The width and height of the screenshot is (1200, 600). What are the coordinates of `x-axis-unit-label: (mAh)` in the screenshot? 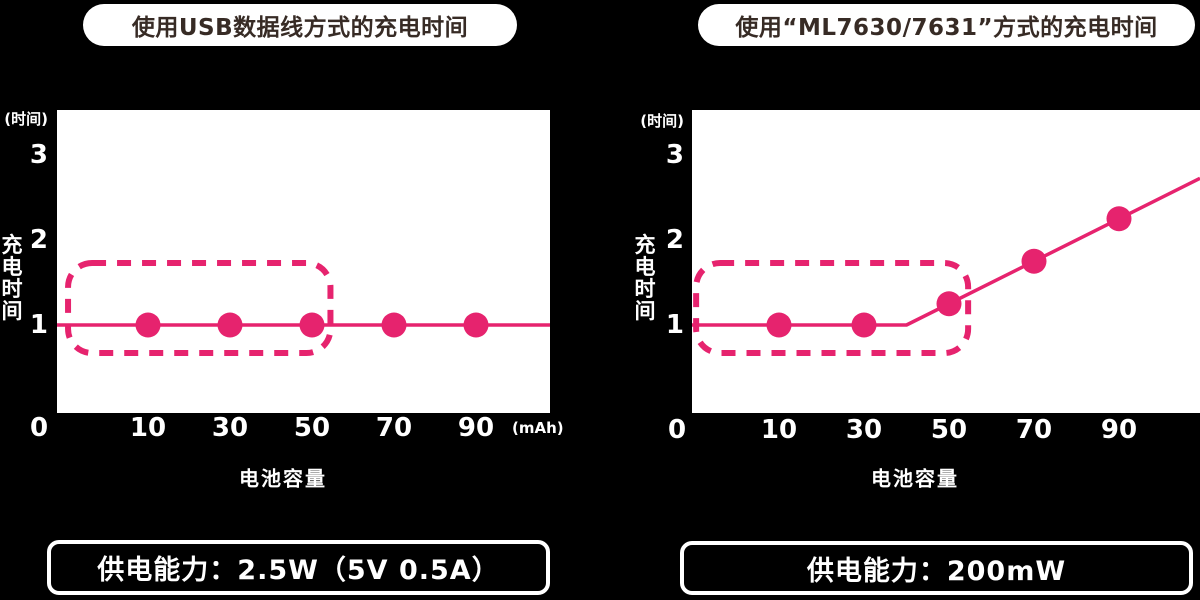 It's located at (538, 428).